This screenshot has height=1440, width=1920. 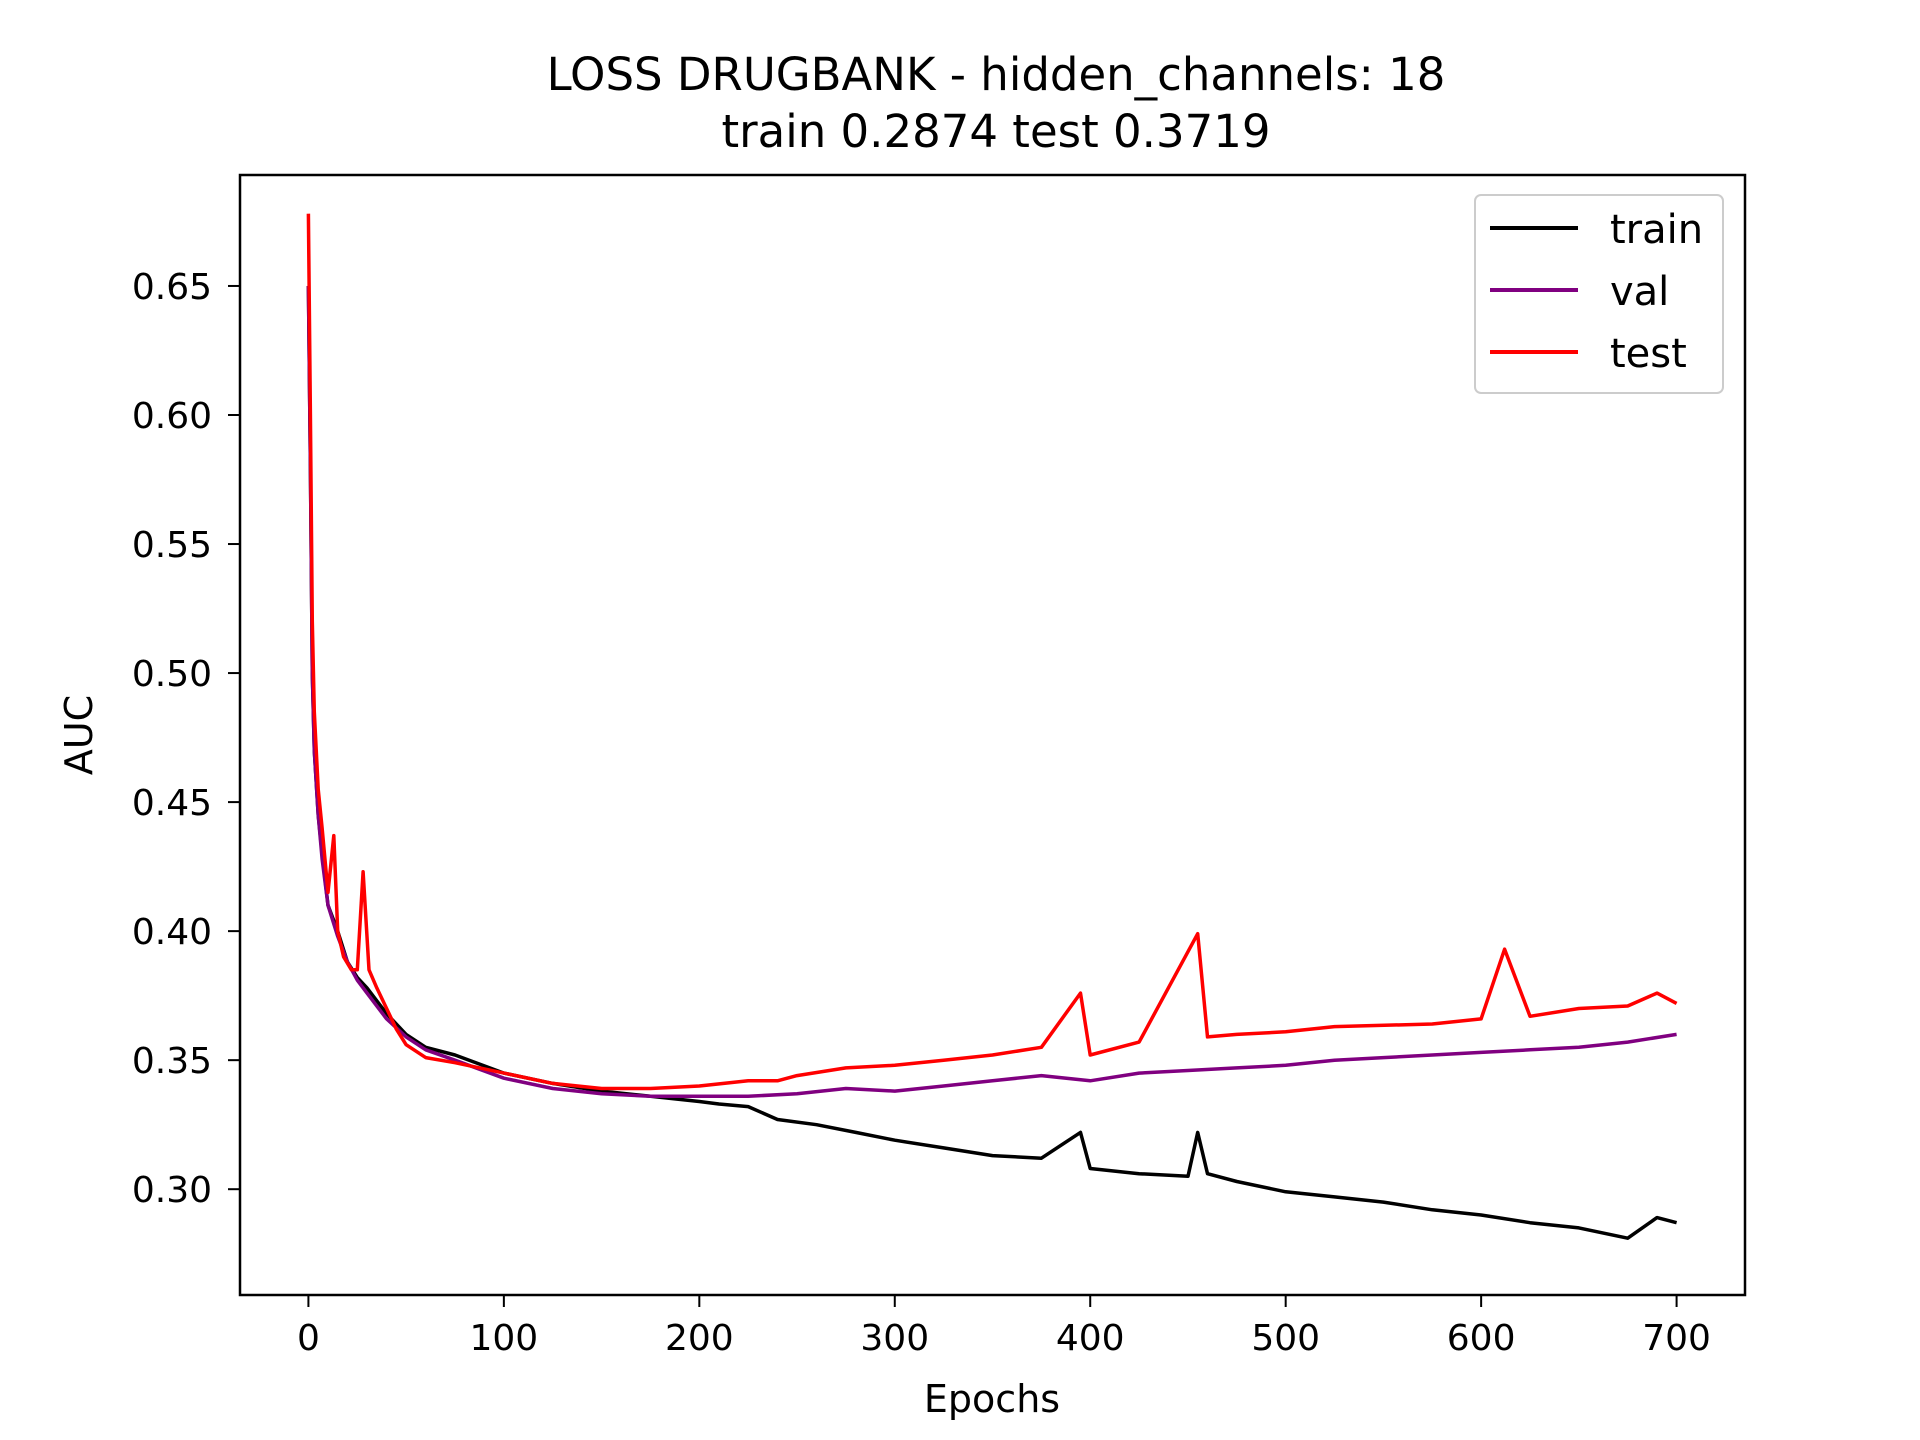 I want to click on y-tick-label: 0.50, so click(x=172, y=674).